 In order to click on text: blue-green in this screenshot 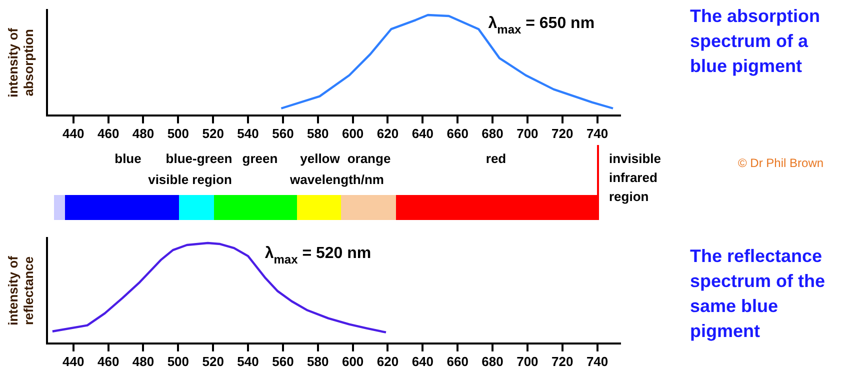, I will do `click(199, 159)`.